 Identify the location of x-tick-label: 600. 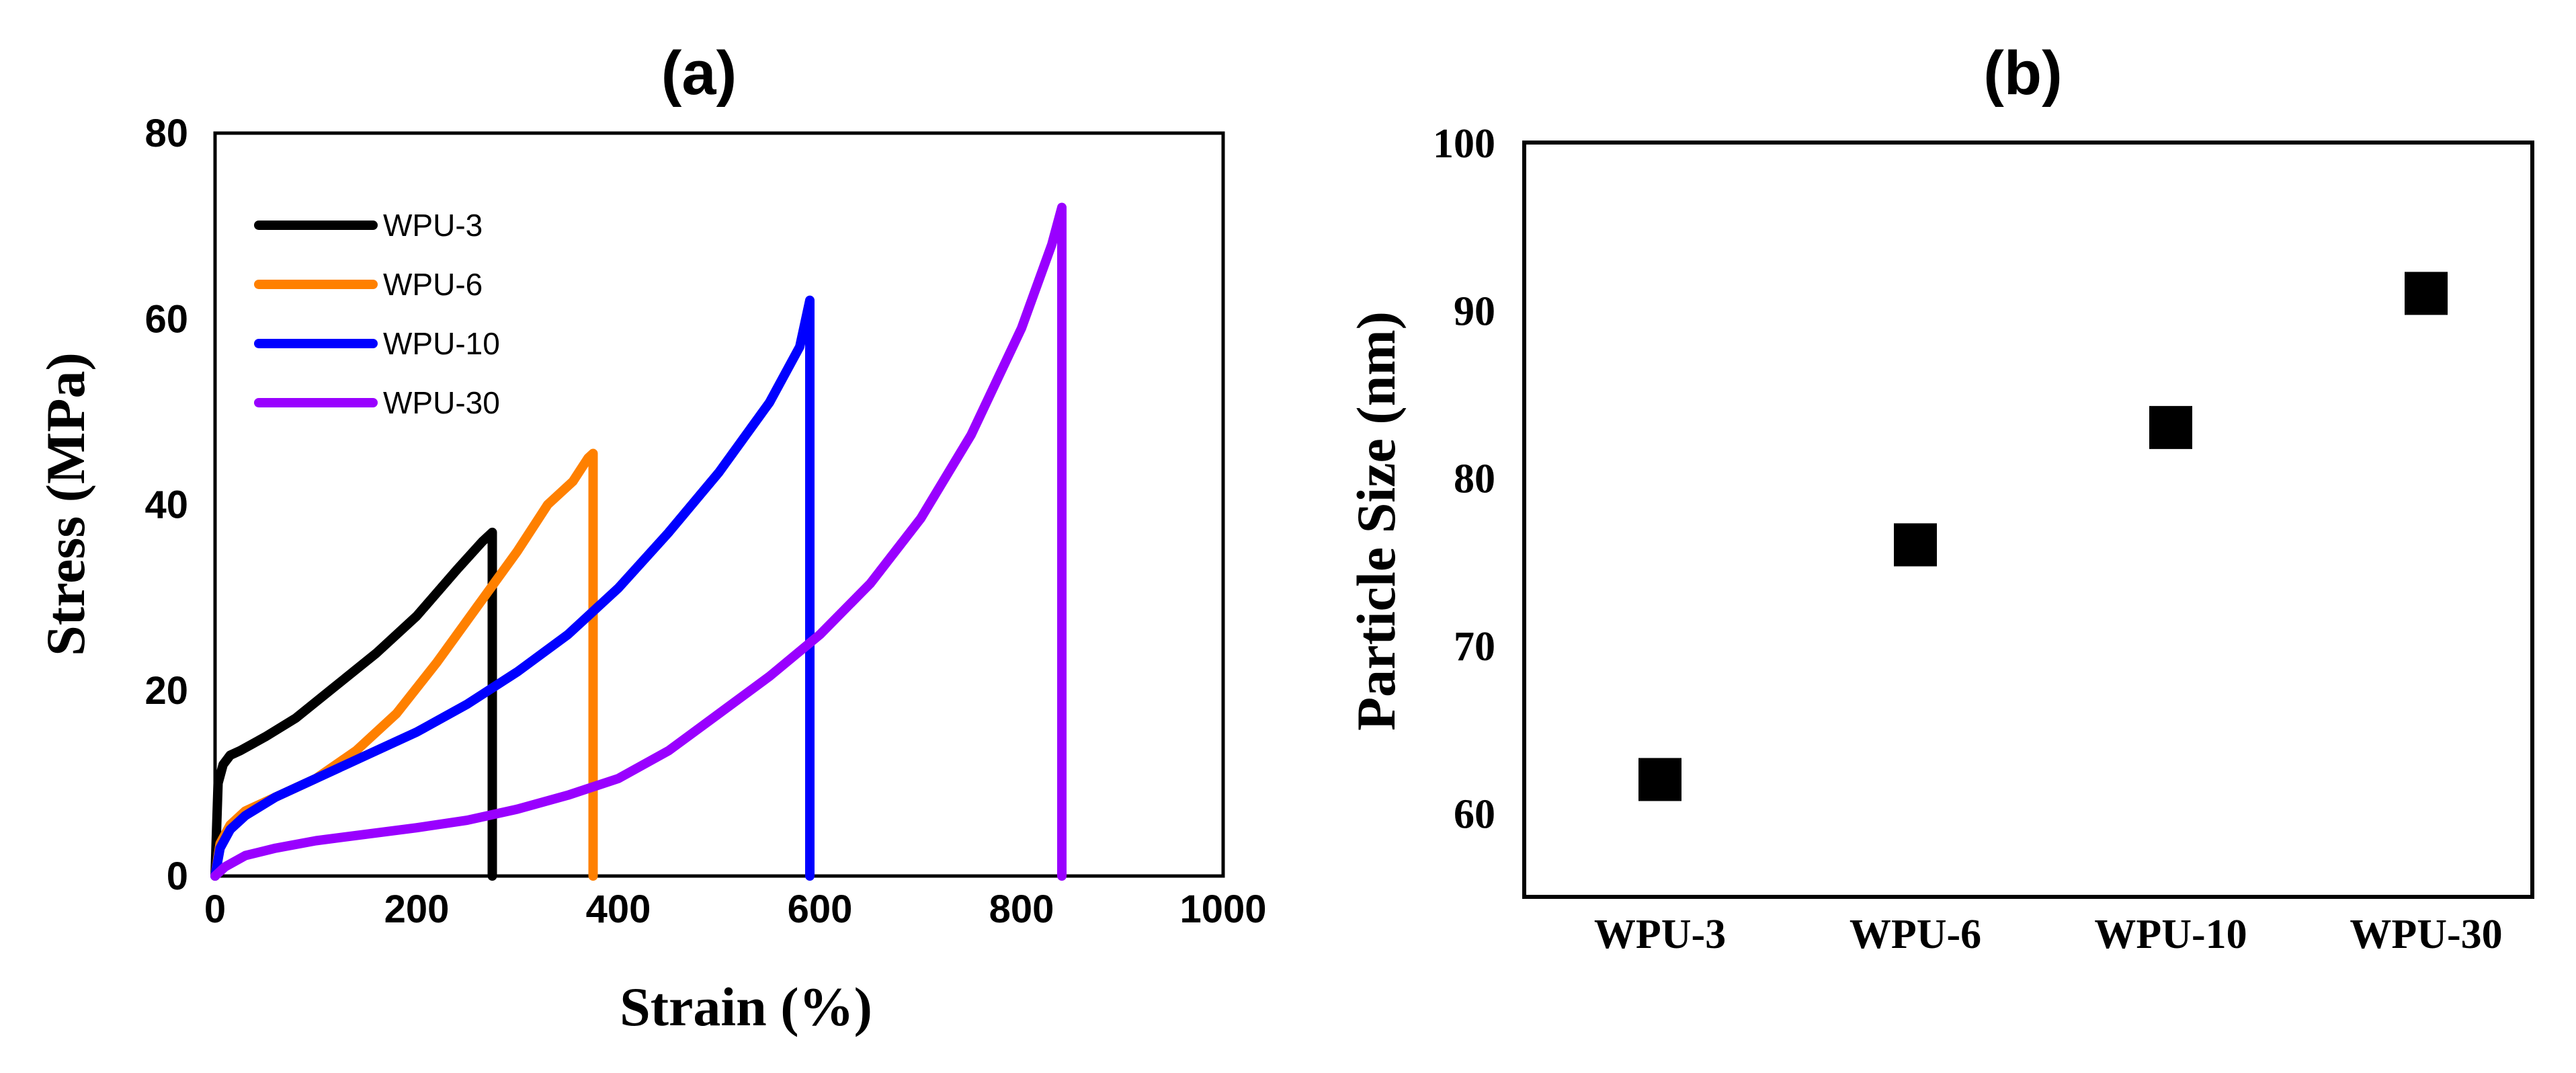
(820, 909).